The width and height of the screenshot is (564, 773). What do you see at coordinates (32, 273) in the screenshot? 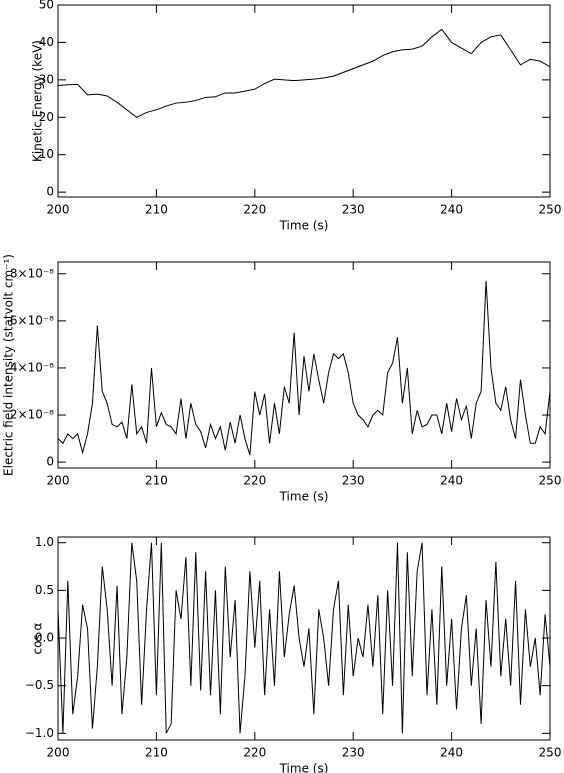
I see `y-tick-label: 8×10⁻⁸` at bounding box center [32, 273].